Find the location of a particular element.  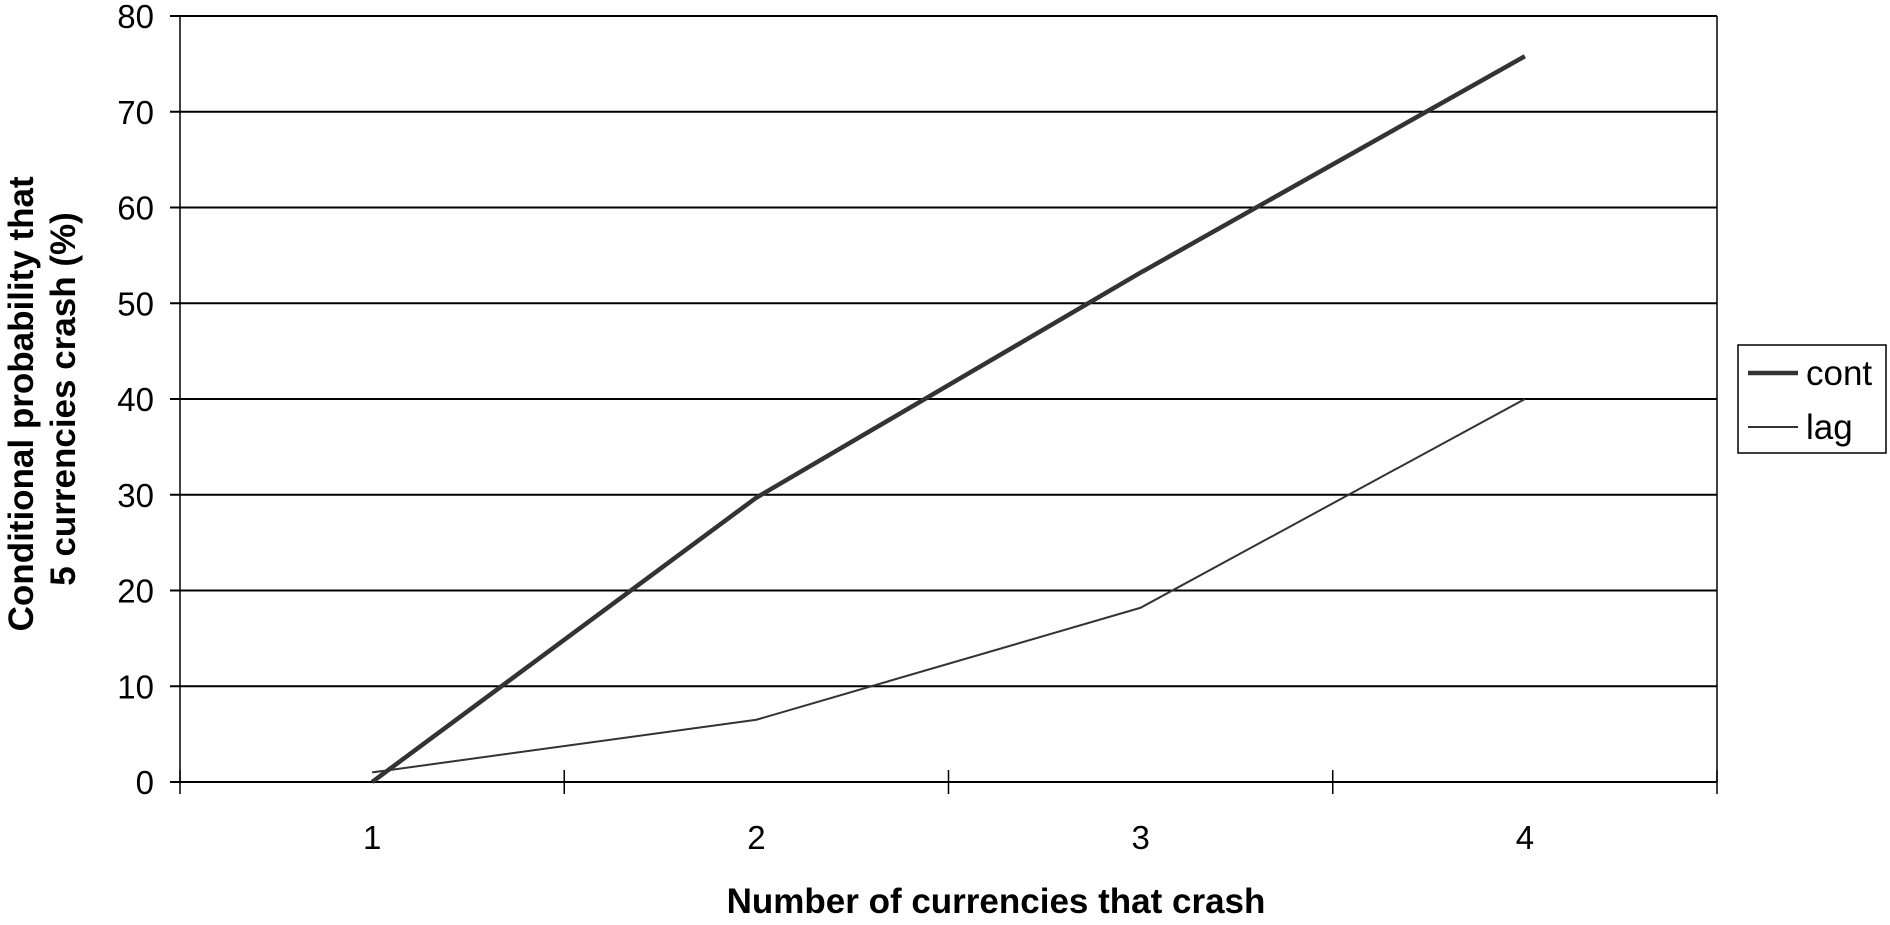

y-tick-label-30: 30 is located at coordinates (135, 495).